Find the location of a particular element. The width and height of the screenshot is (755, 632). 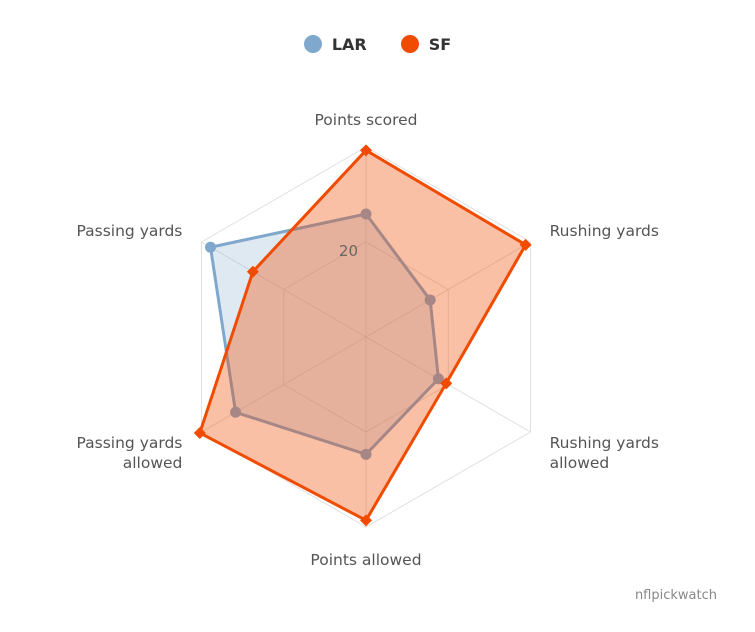

axis-label-points-scored: Points scored is located at coordinates (366, 120).